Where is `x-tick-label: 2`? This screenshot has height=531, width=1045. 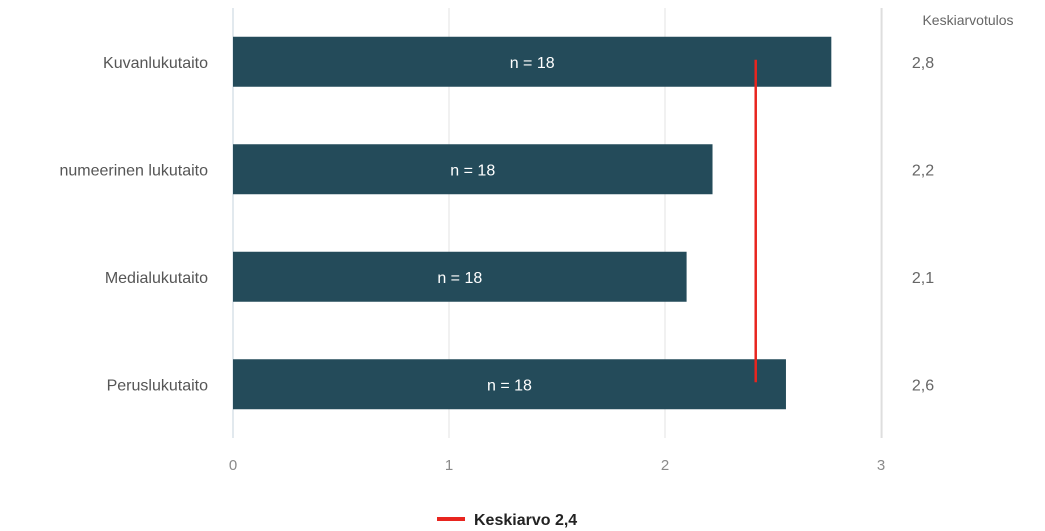 x-tick-label: 2 is located at coordinates (665, 465).